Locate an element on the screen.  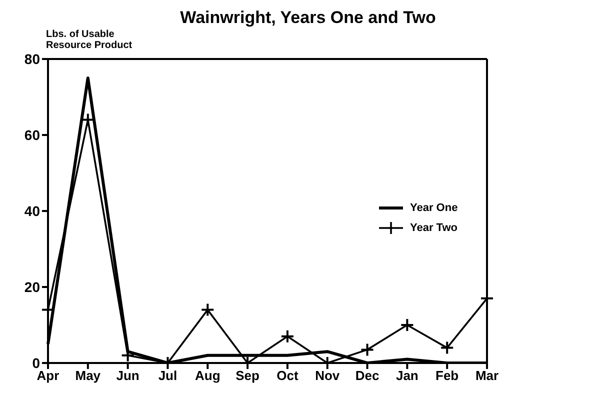
x-tick-label: May is located at coordinates (88, 376).